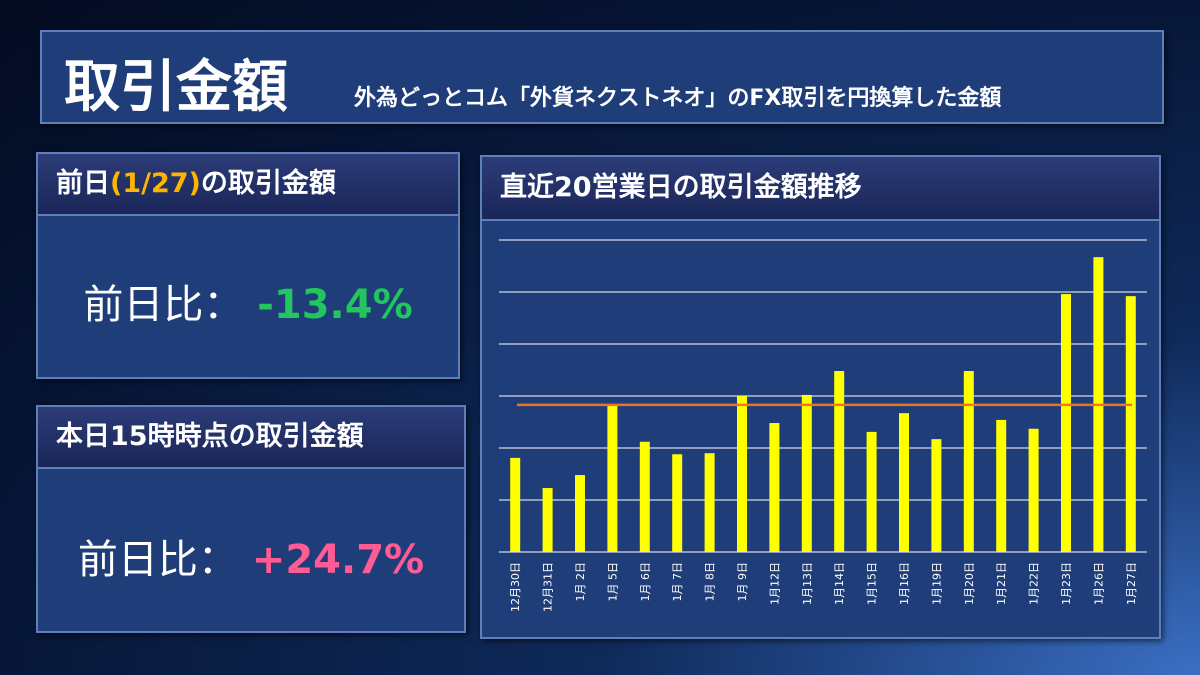 Image resolution: width=1200 pixels, height=675 pixels. Describe the element at coordinates (1131, 583) in the screenshot. I see `x-tick-label: 1月27日` at that location.